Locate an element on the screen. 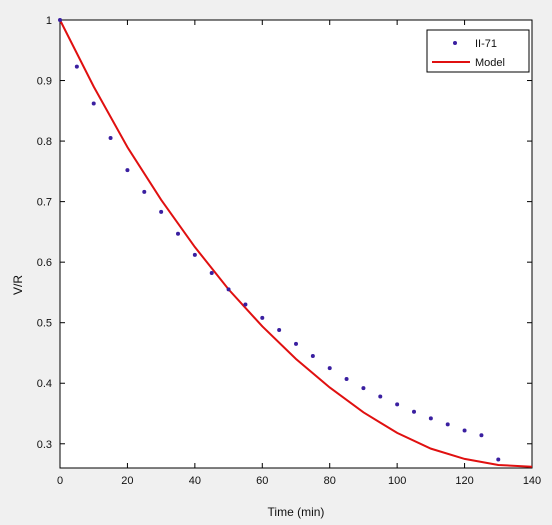  x-tick-label: 100 is located at coordinates (397, 481).